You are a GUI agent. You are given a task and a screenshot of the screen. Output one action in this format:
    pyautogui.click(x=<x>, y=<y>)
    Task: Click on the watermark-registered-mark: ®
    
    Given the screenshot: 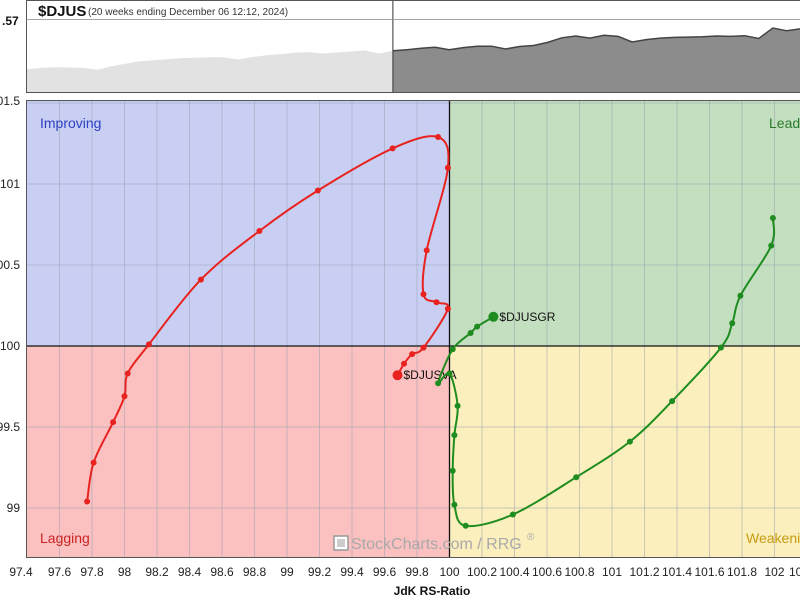 What is the action you would take?
    pyautogui.click(x=531, y=537)
    